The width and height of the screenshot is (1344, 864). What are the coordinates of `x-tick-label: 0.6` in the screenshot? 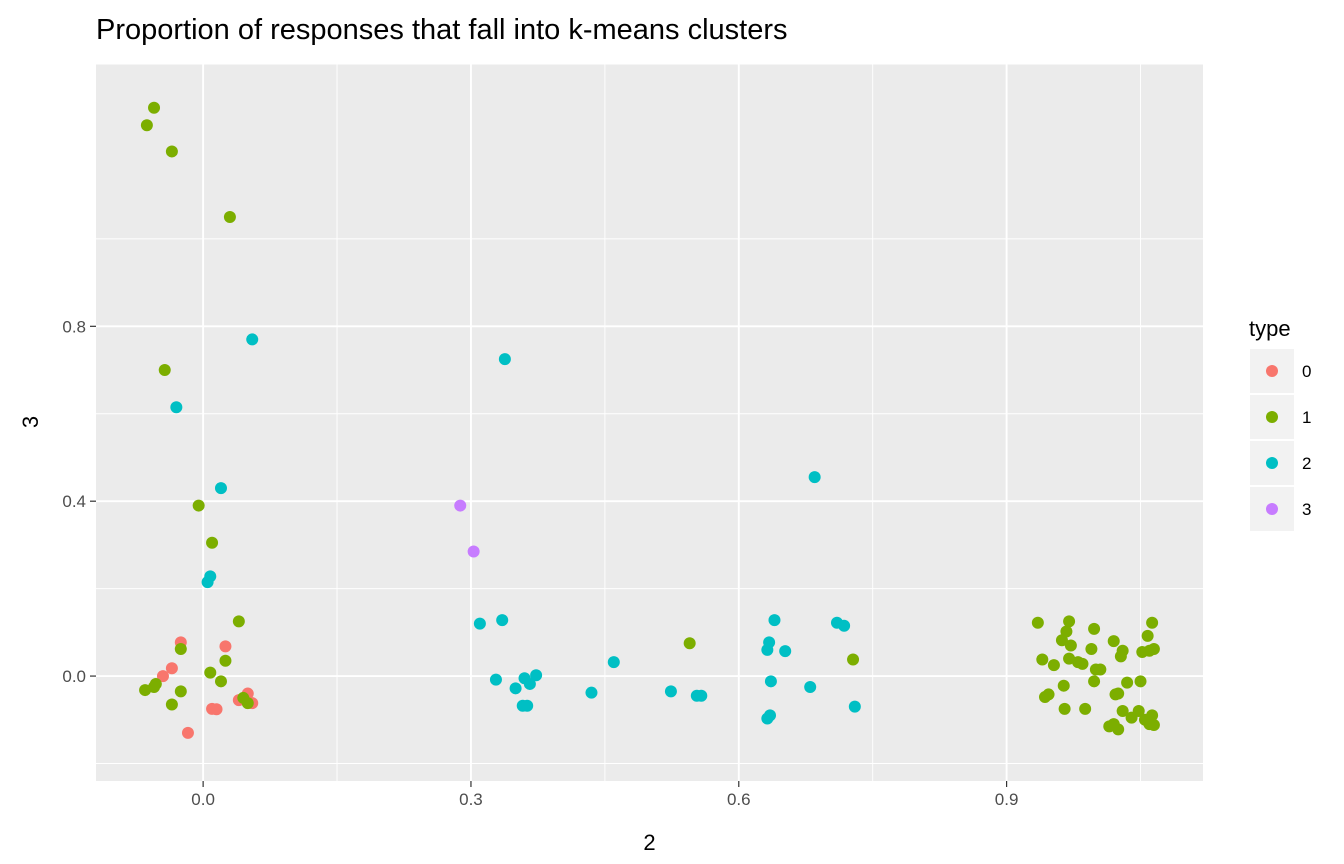 It's located at (739, 799).